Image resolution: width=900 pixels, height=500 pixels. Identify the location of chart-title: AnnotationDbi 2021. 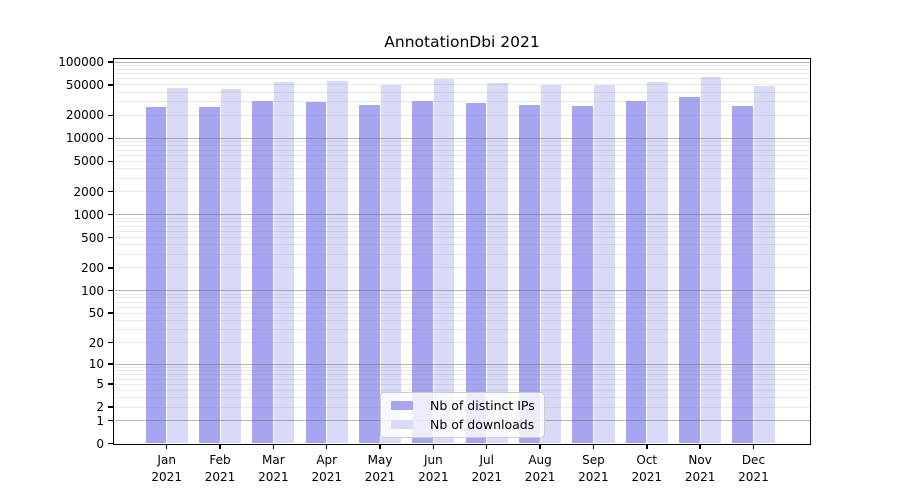
(462, 42).